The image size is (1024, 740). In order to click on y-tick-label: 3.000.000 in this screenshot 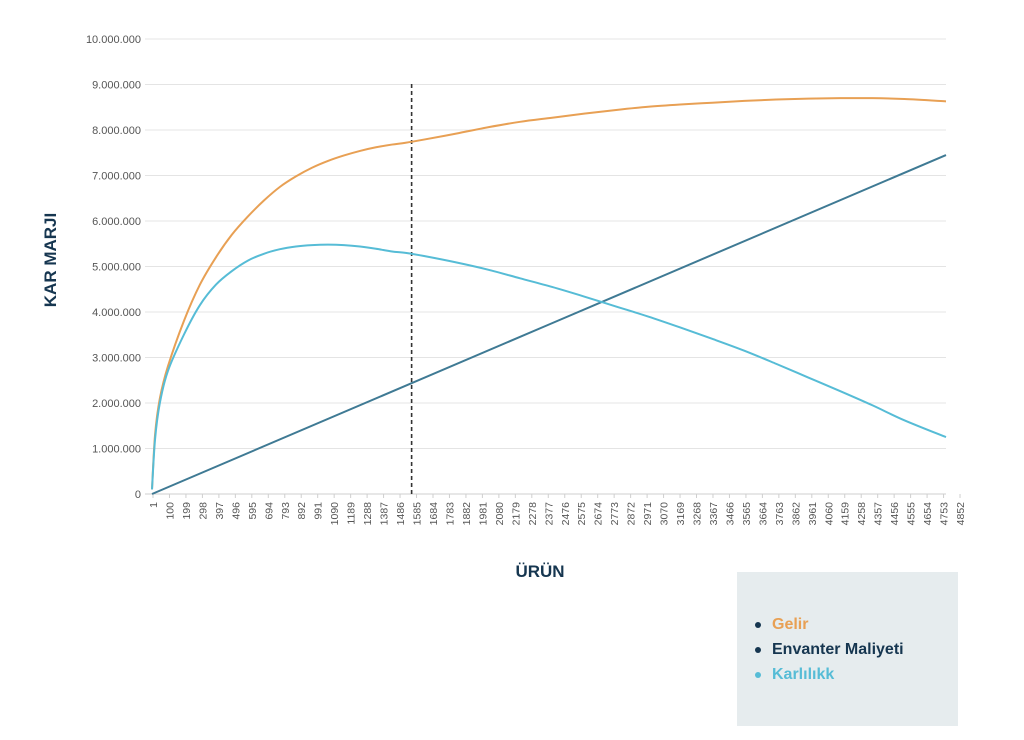, I will do `click(116, 359)`.